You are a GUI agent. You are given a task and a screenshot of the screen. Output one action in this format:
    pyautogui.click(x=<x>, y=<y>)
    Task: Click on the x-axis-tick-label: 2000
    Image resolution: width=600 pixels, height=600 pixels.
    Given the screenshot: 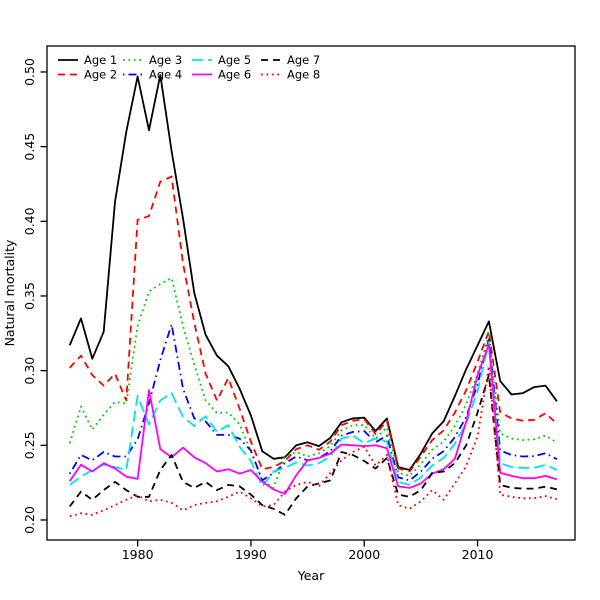 What is the action you would take?
    pyautogui.click(x=364, y=554)
    